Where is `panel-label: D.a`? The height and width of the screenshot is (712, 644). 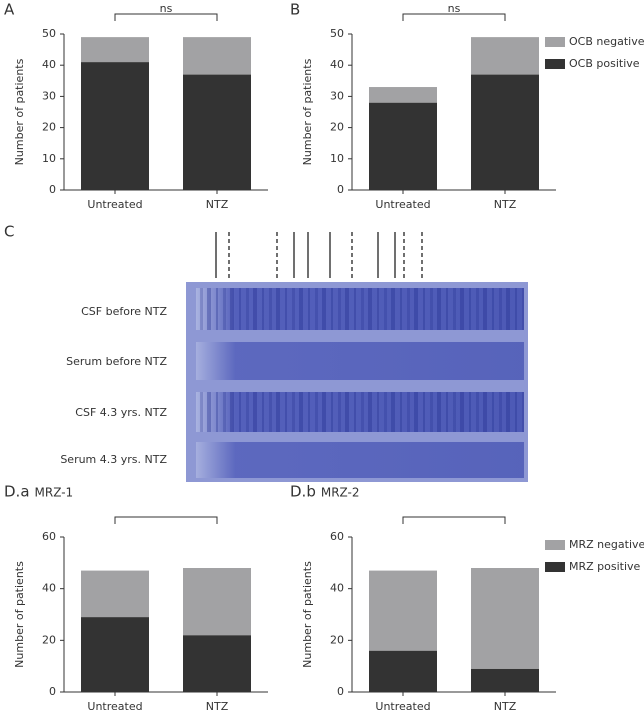 panel-label: D.a is located at coordinates (17, 492).